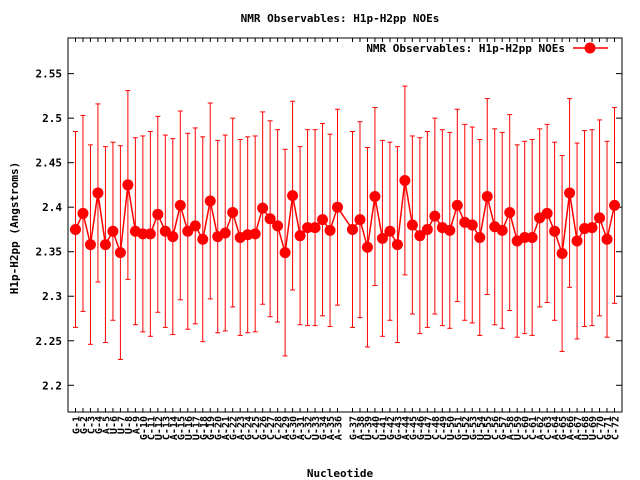 The width and height of the screenshot is (640, 480). What do you see at coordinates (340, 473) in the screenshot?
I see `x-axis-label: Nucleotide` at bounding box center [340, 473].